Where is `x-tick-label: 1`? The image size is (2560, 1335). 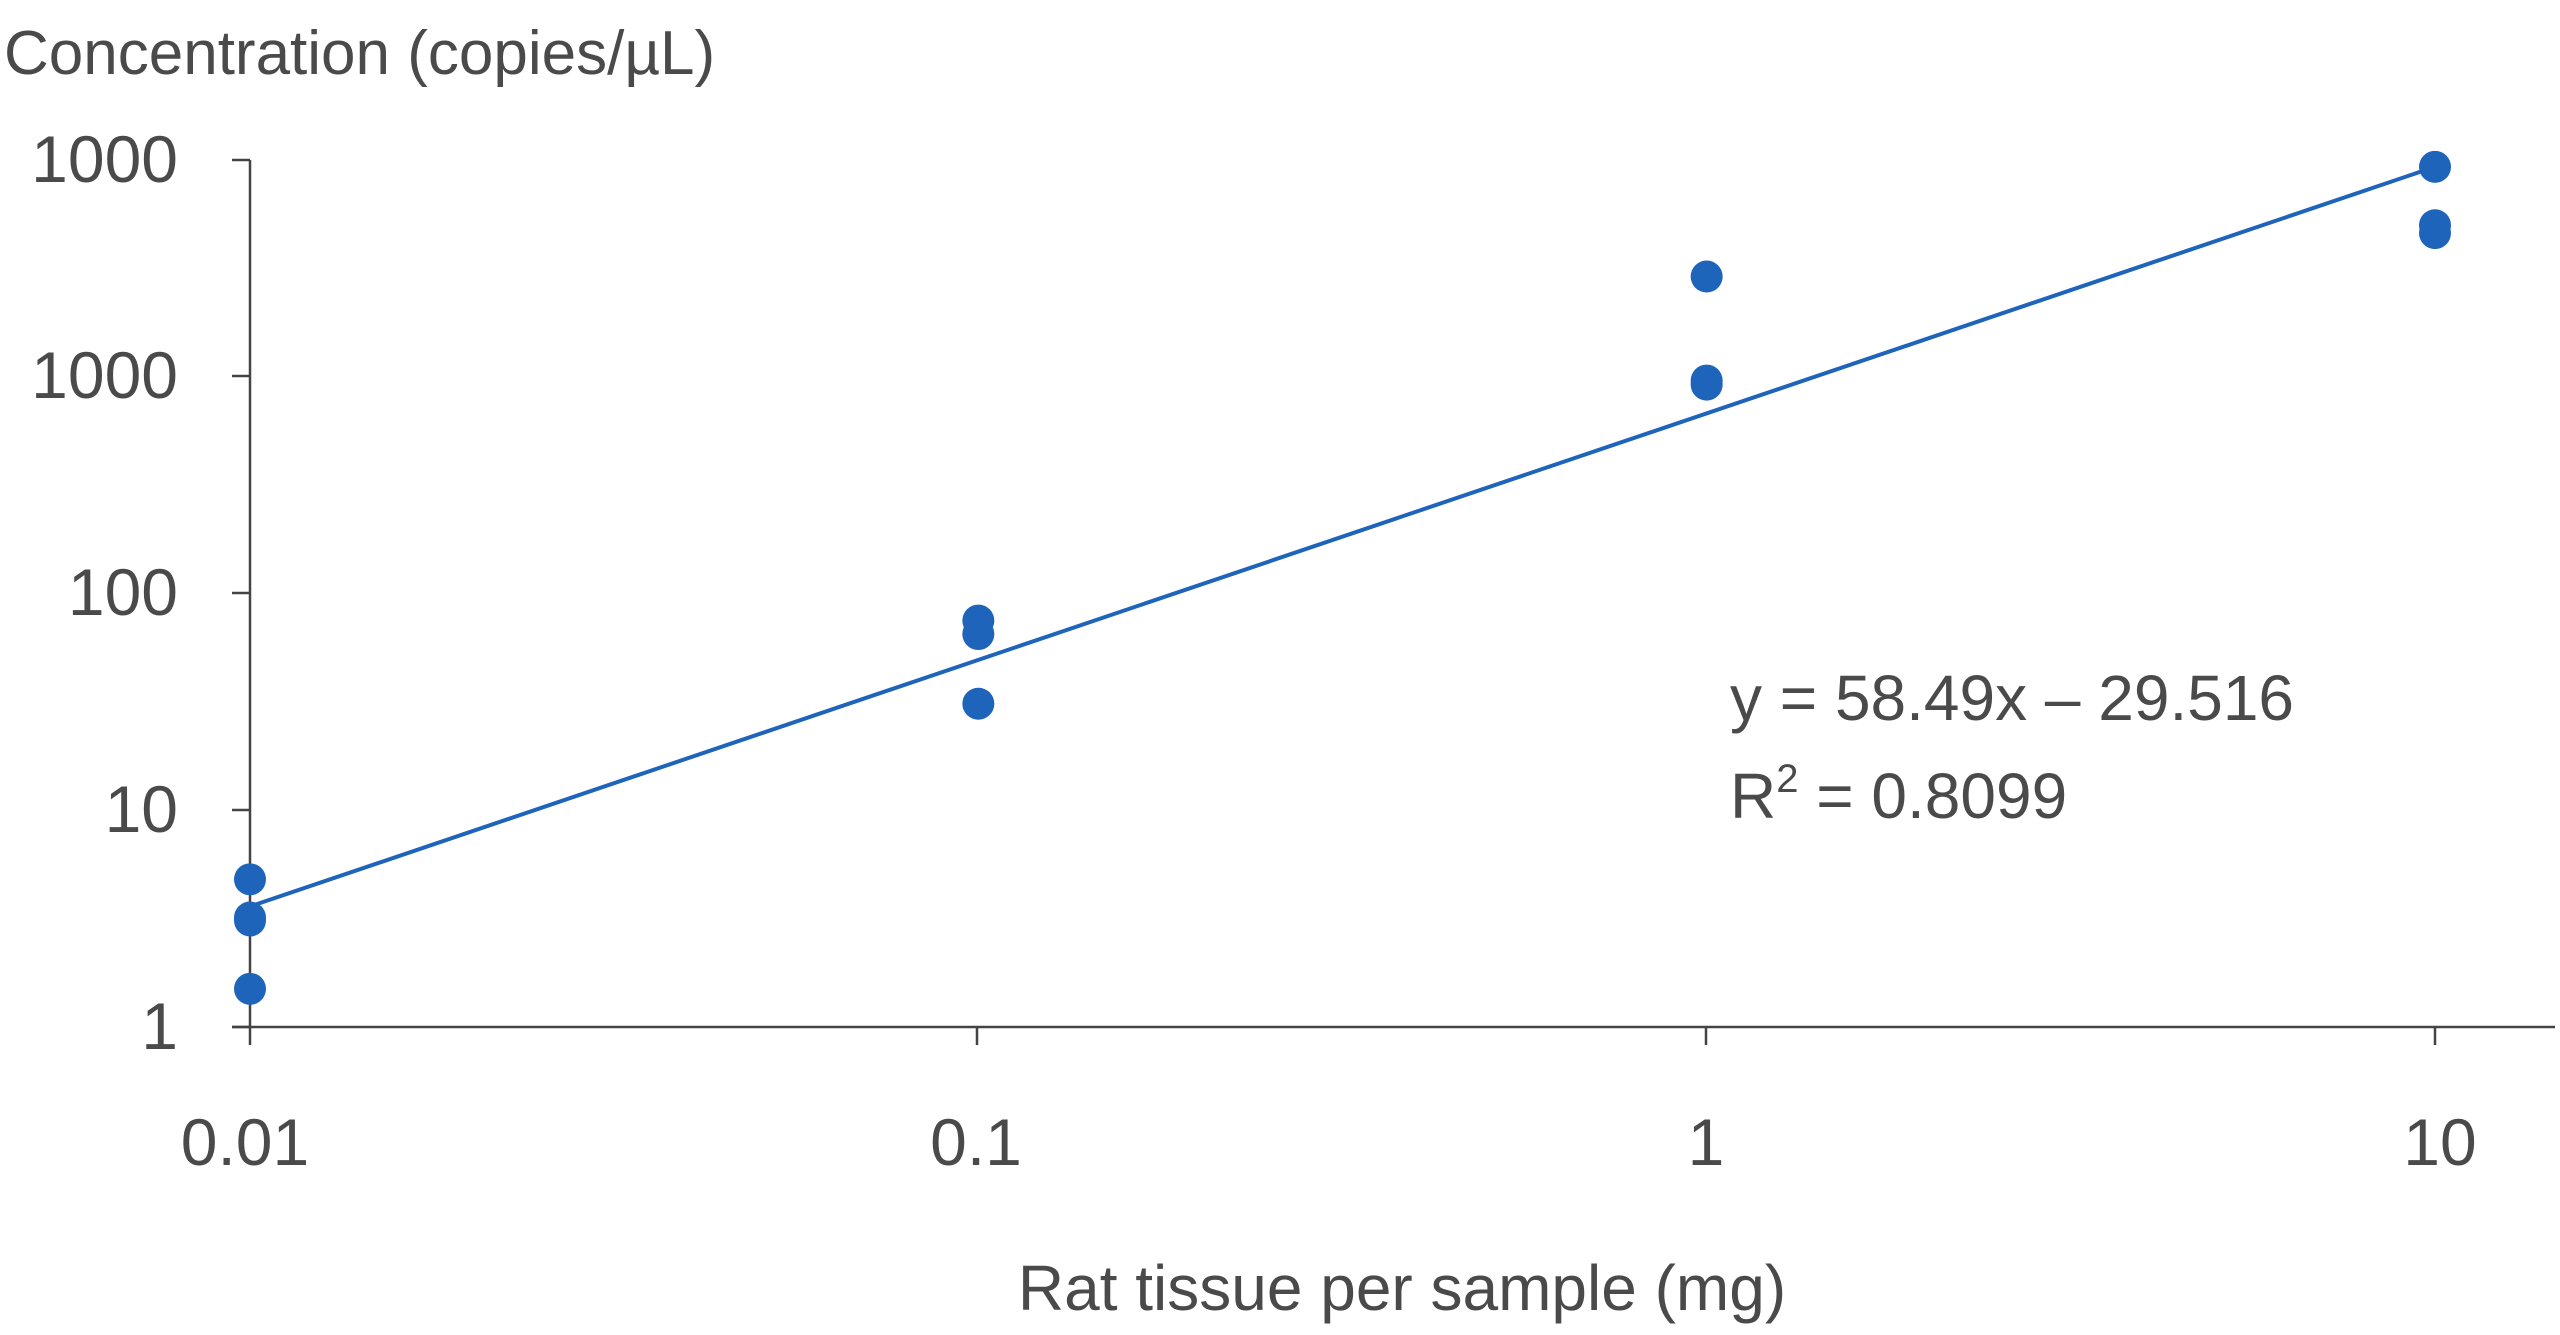 x-tick-label: 1 is located at coordinates (1706, 1142).